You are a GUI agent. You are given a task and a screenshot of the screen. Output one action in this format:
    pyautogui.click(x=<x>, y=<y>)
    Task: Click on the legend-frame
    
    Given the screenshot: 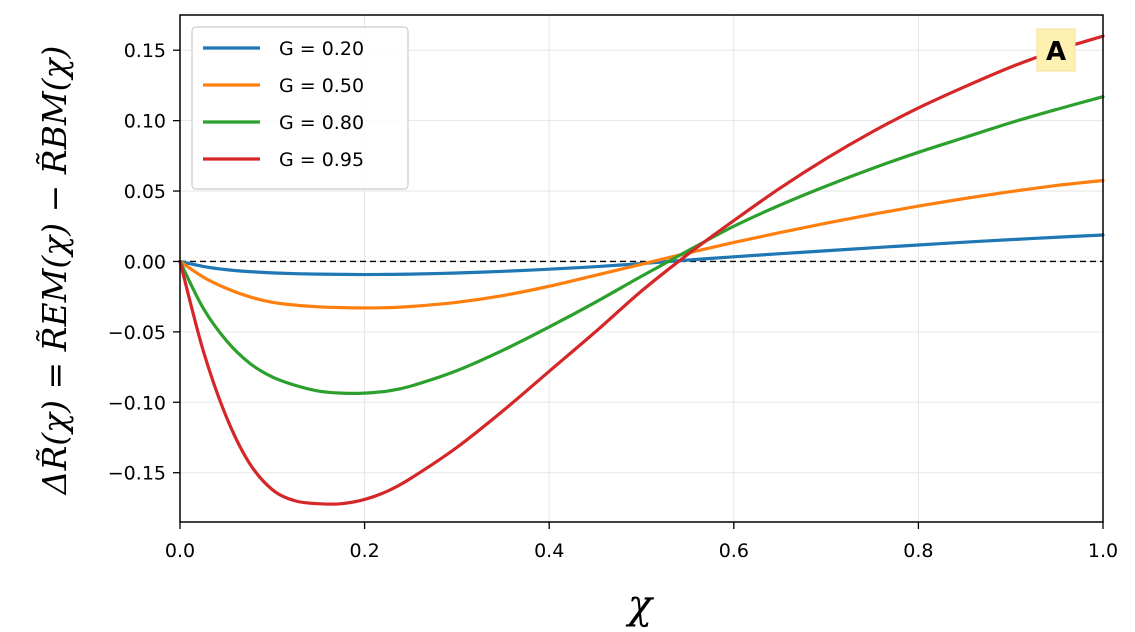 What is the action you would take?
    pyautogui.click(x=300, y=108)
    